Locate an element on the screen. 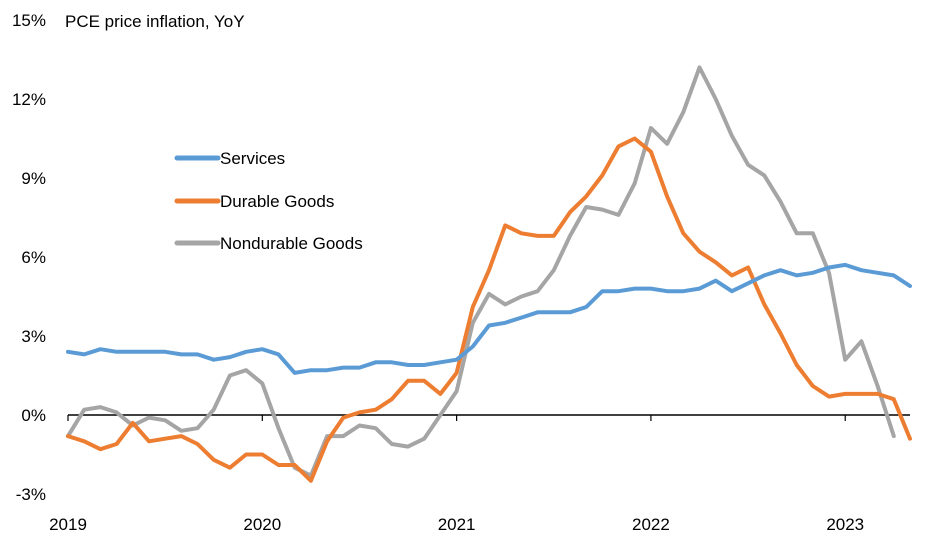 The height and width of the screenshot is (542, 936). legend-label-services: Services is located at coordinates (252, 158).